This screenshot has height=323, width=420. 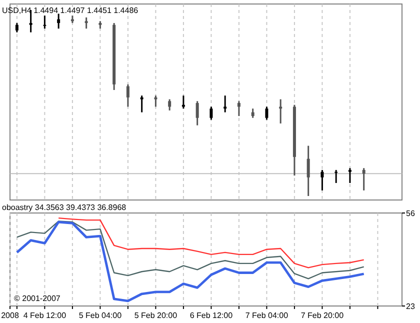 I want to click on chart-title: USD,H4 1.4494 1.4497 1.4451 1.4486, so click(x=70, y=10).